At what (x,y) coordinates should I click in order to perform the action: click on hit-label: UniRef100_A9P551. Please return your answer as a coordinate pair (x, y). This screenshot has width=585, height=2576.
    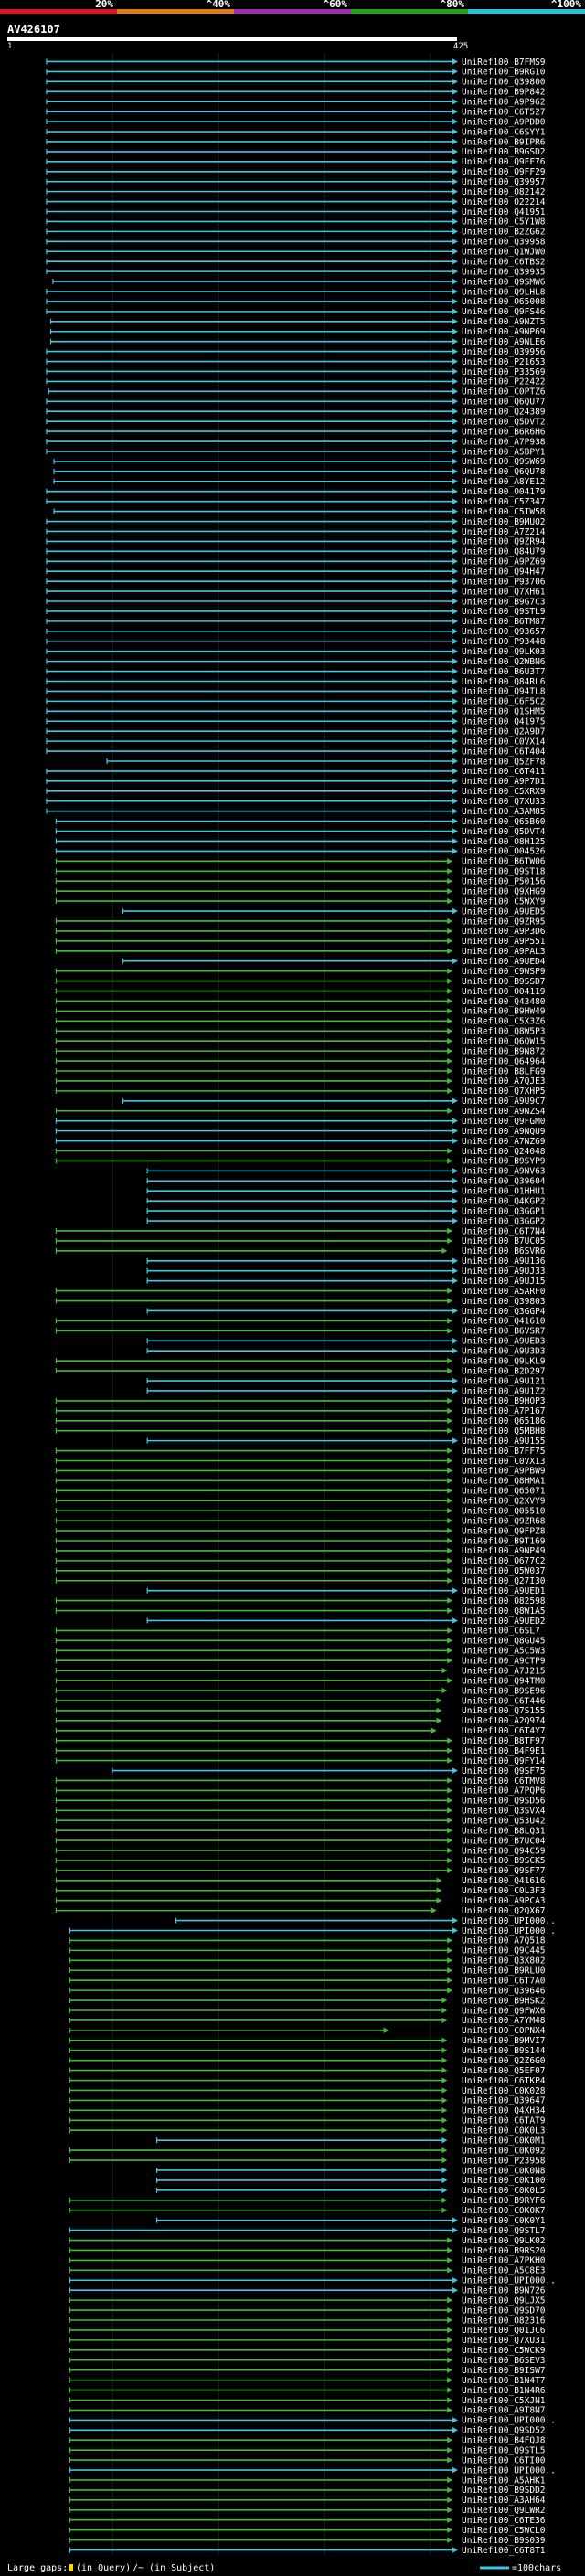
    Looking at the image, I should click on (504, 942).